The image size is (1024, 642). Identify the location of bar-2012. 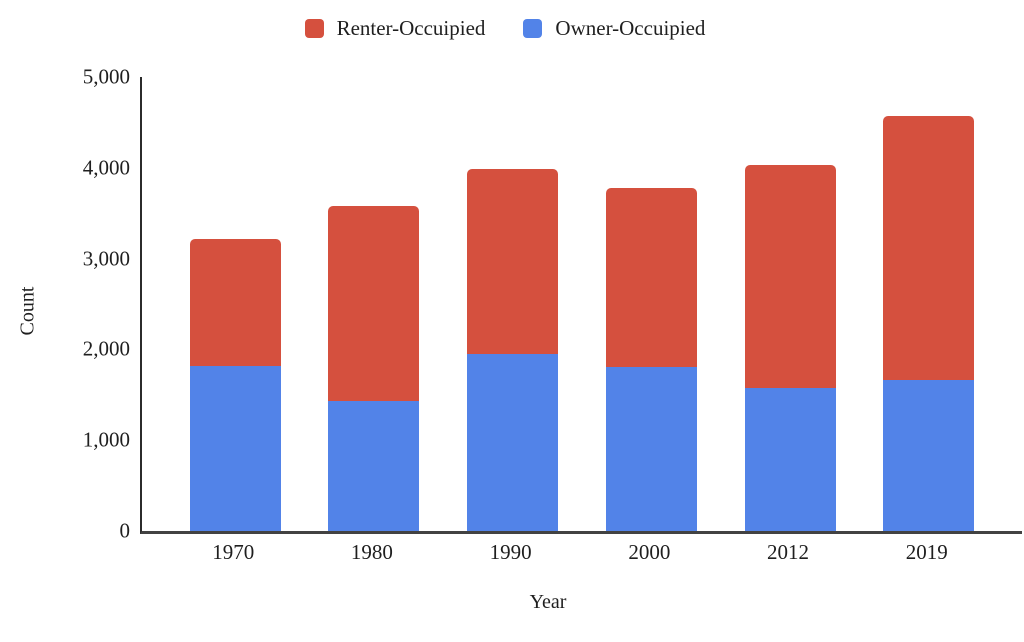
(790, 348).